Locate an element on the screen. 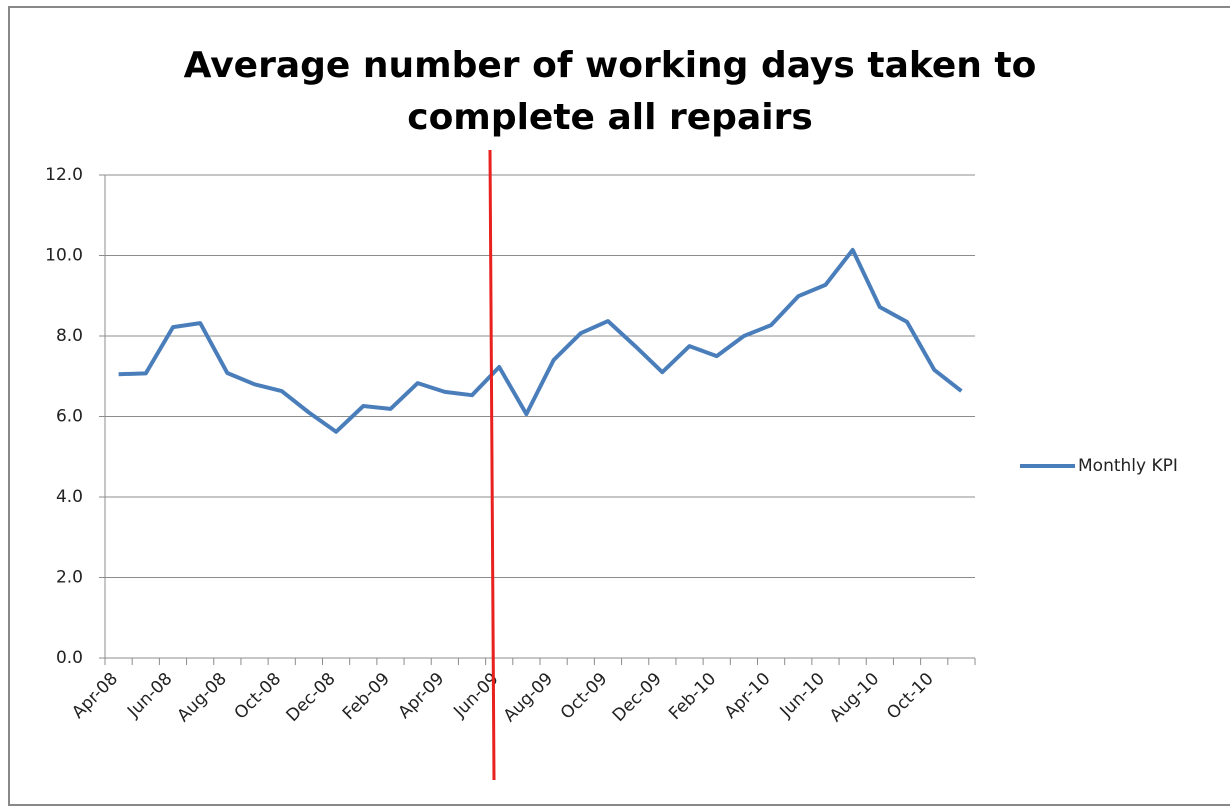  x-tick-label: Feb-10 is located at coordinates (692, 696).